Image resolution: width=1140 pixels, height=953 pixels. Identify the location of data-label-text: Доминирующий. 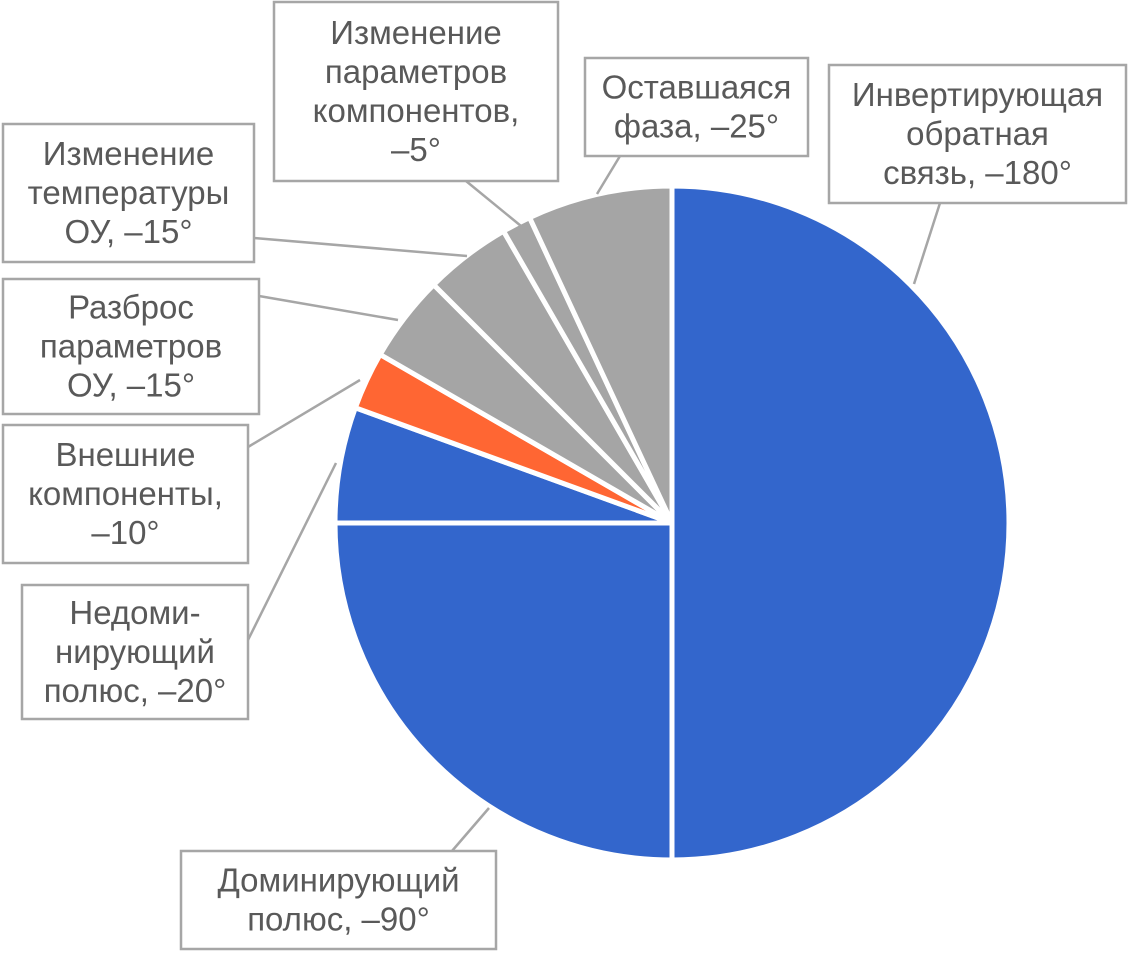
(338, 879).